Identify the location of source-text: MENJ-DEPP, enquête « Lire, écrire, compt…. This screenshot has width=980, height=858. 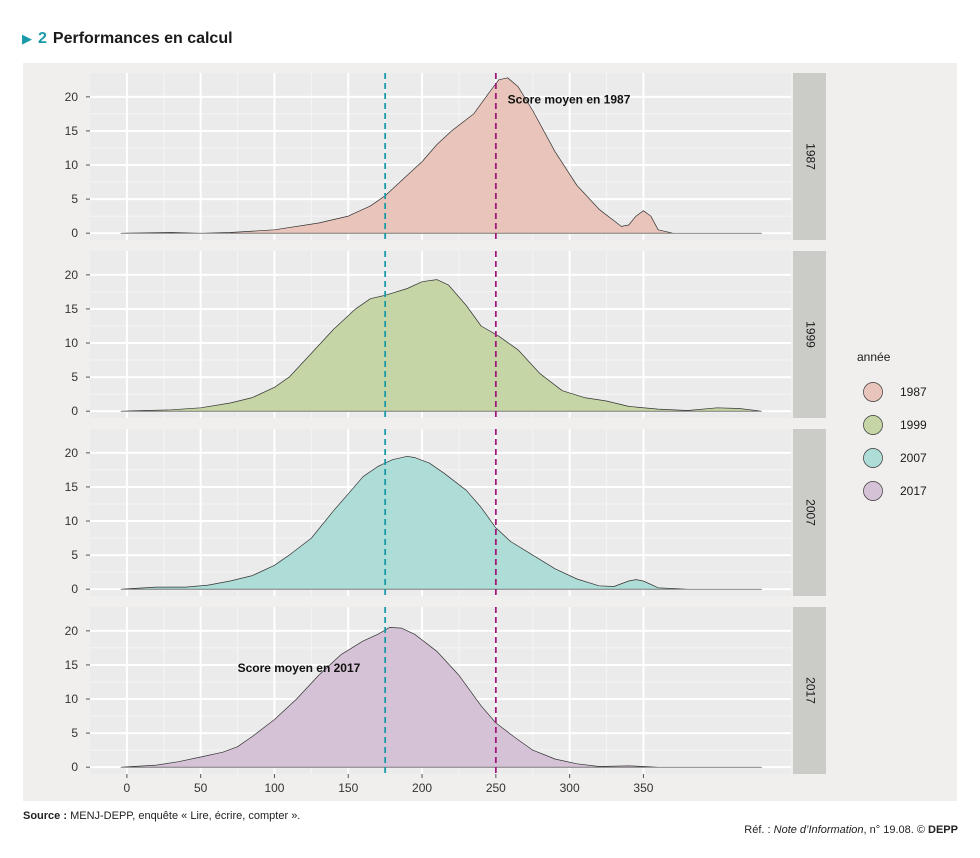
(185, 816).